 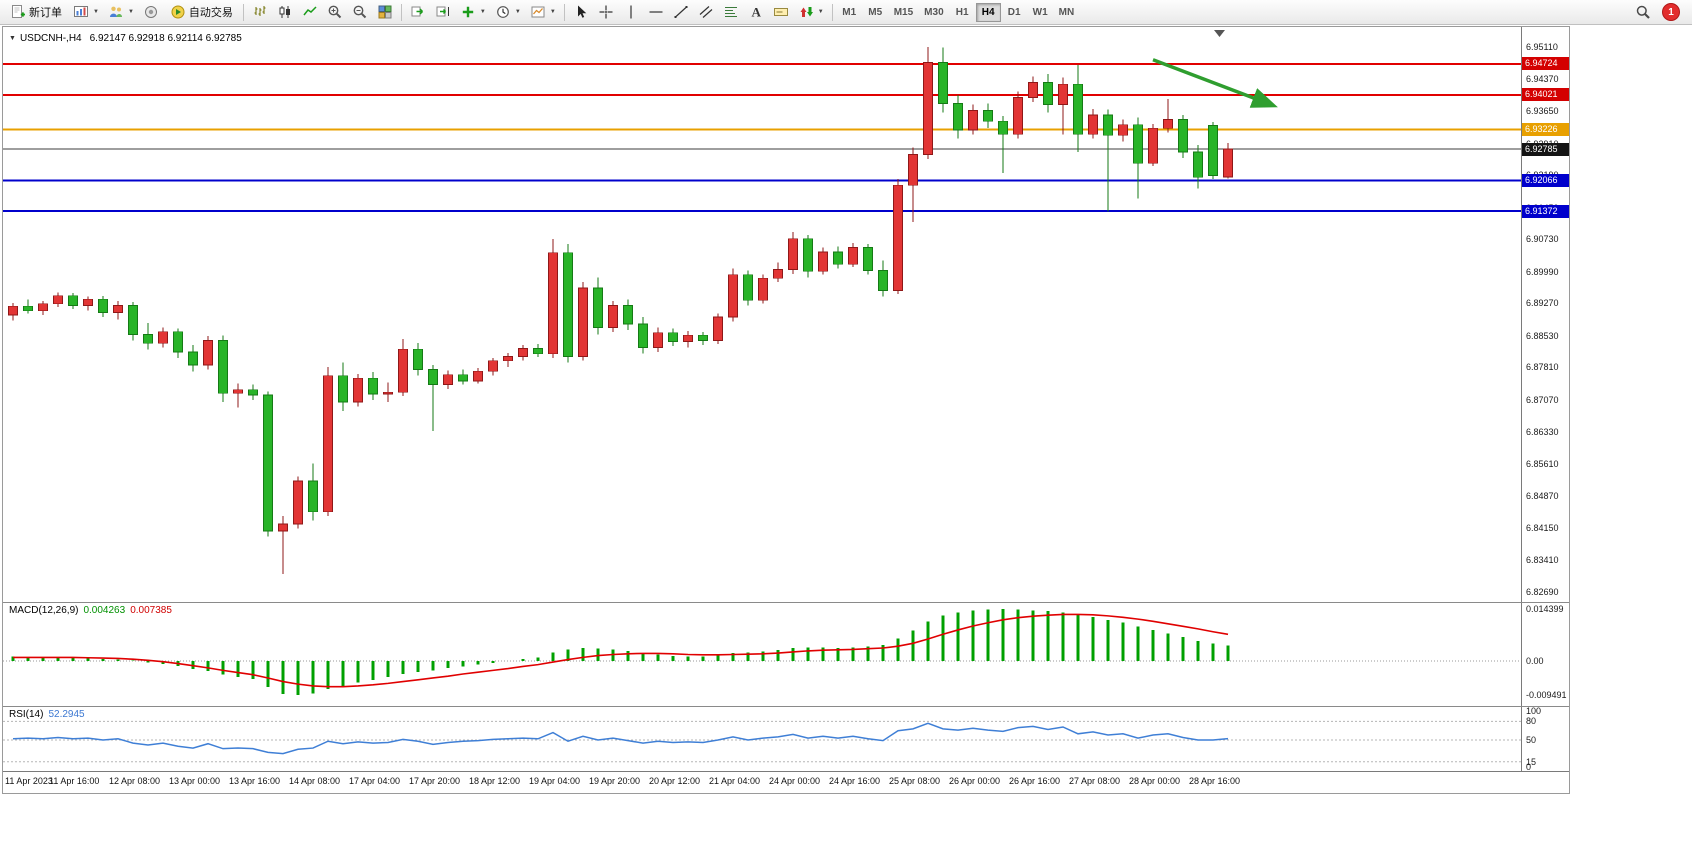 What do you see at coordinates (875, 12) in the screenshot?
I see `timeframe-m5-button: M5` at bounding box center [875, 12].